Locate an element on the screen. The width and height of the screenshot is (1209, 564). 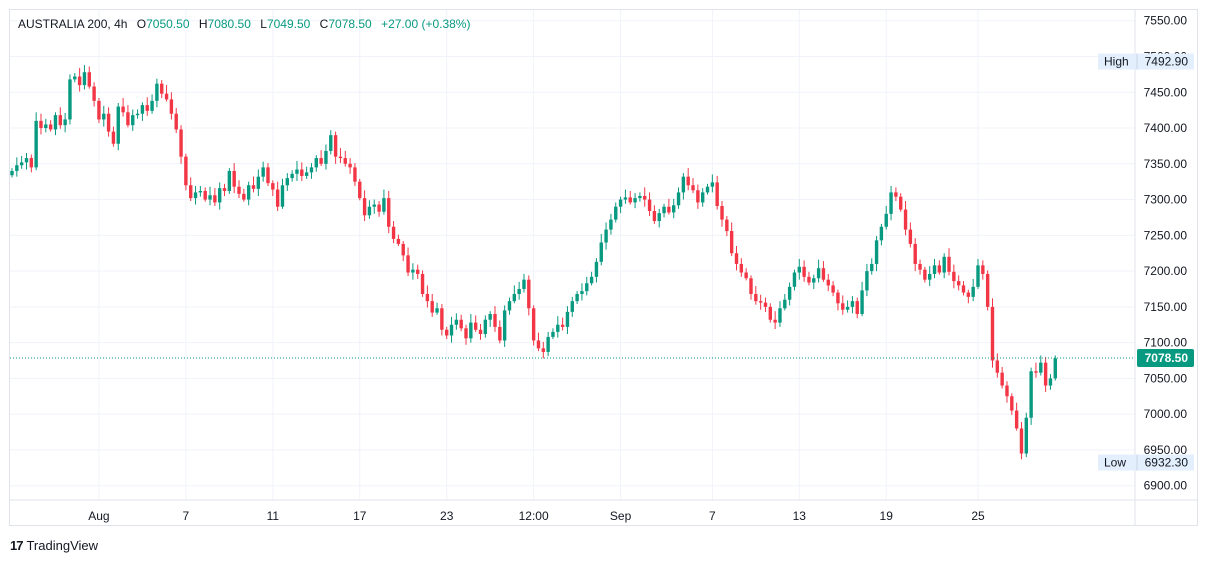
y-tick-label: 7400.00 is located at coordinates (1166, 128).